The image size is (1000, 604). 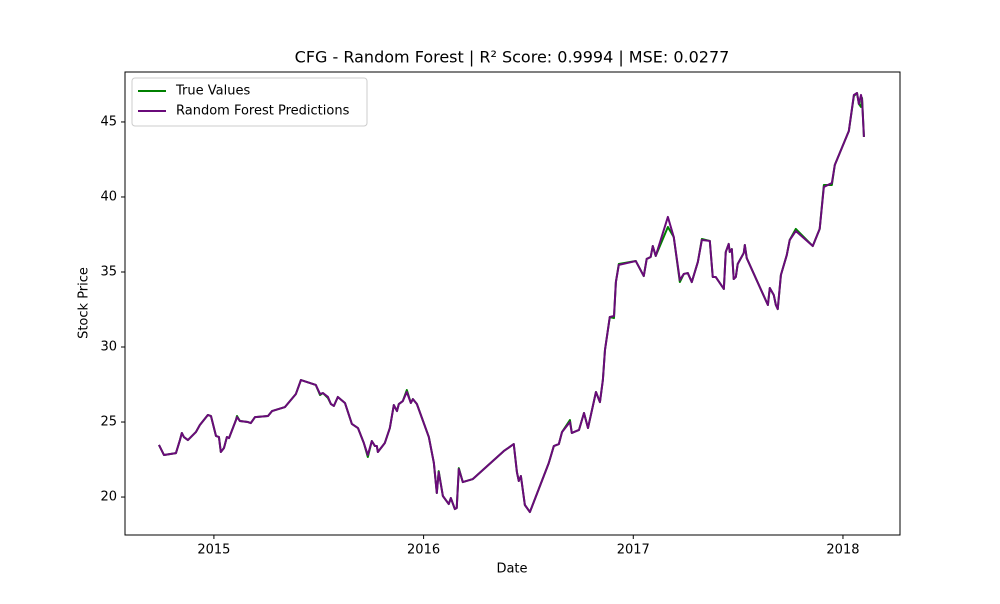 What do you see at coordinates (263, 111) in the screenshot?
I see `legend-label: Random Forest Predictions` at bounding box center [263, 111].